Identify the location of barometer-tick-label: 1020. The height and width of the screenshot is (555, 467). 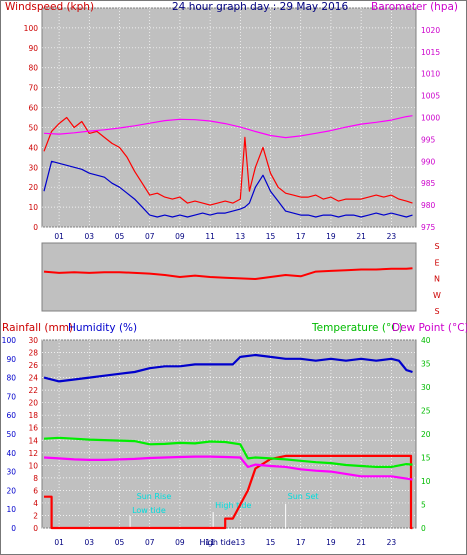
(430, 30).